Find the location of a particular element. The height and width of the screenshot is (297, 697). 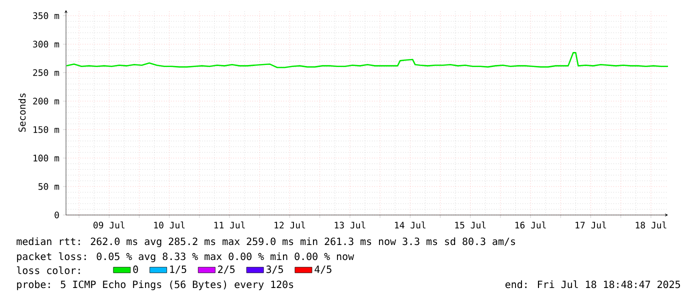

y-axis-title: Seconds is located at coordinates (22, 112).